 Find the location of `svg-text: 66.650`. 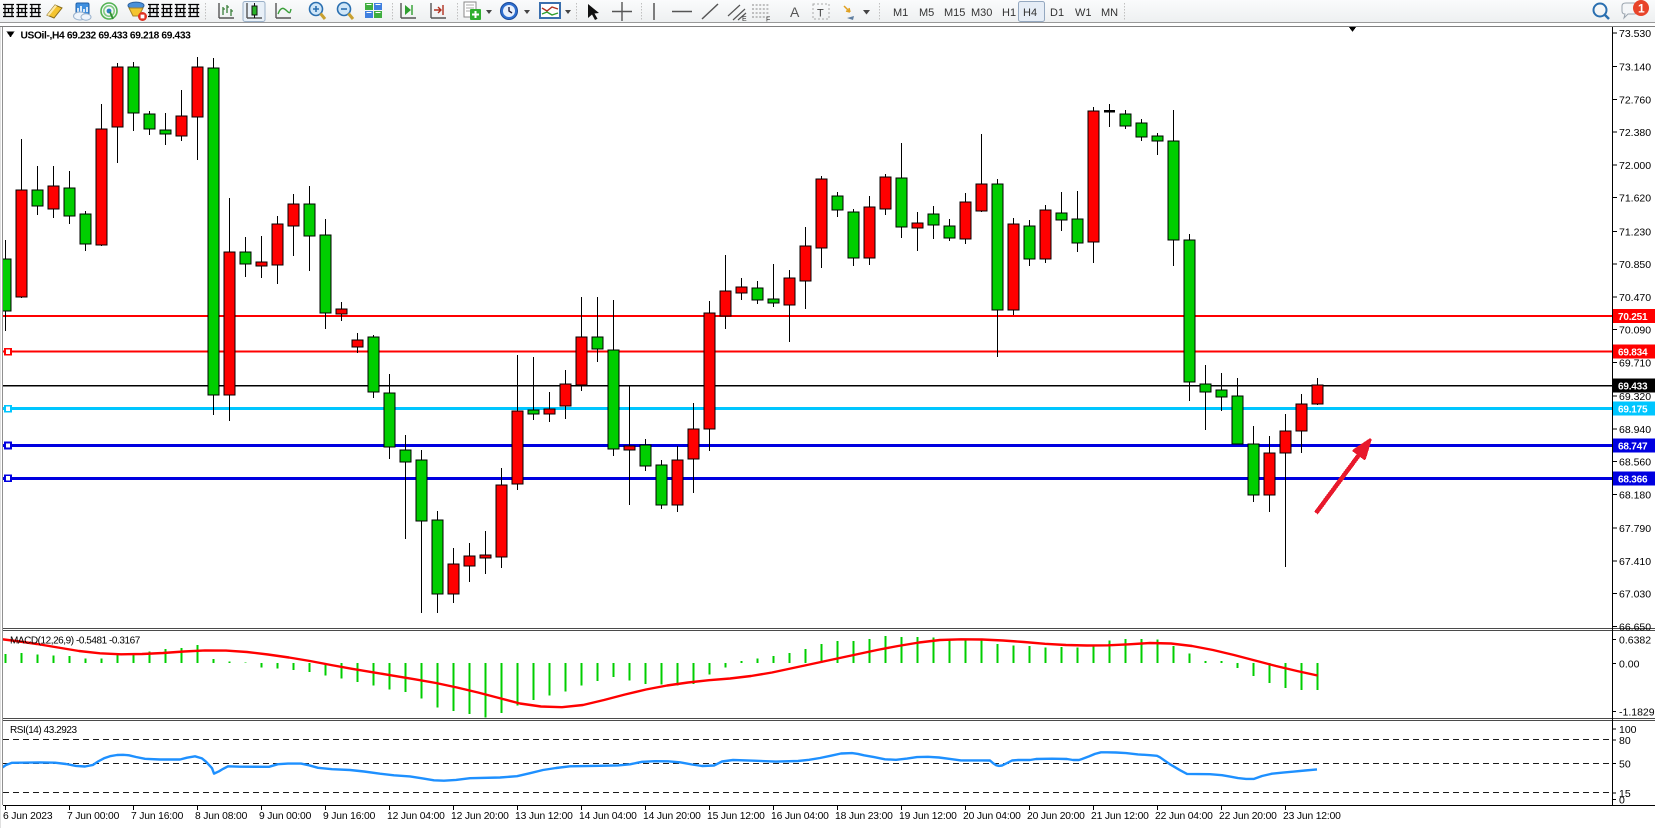

svg-text: 66.650 is located at coordinates (1635, 627).